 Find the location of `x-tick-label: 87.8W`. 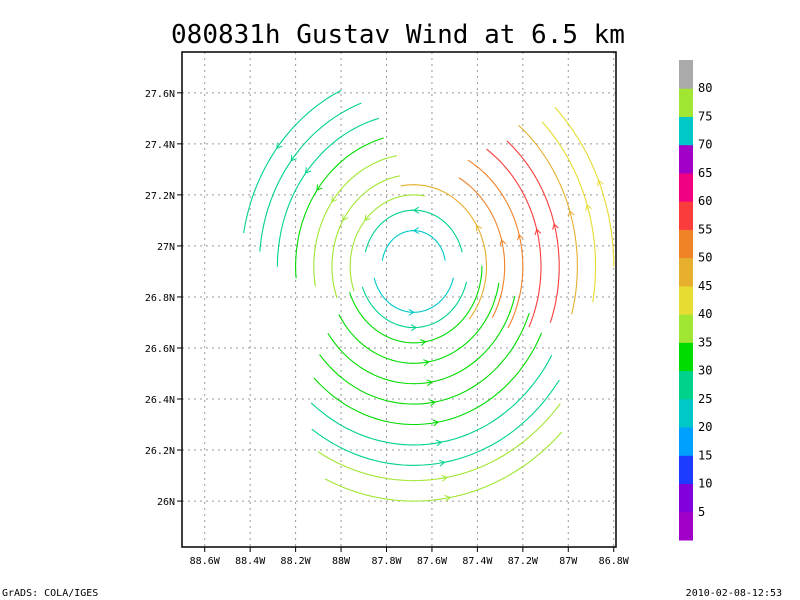

x-tick-label: 87.8W is located at coordinates (386, 561).